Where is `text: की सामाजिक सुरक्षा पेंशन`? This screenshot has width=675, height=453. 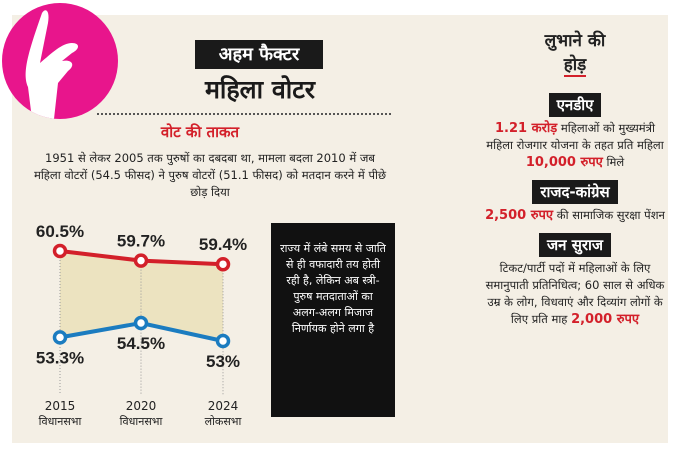
text: की सामाजिक सुरक्षा पेंशन is located at coordinates (609, 215).